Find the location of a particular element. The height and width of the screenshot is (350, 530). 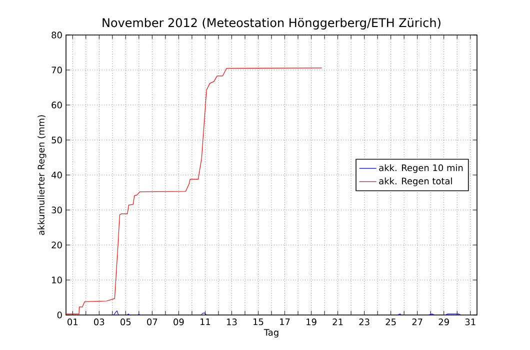

y-tick-label: 0 is located at coordinates (59, 315).